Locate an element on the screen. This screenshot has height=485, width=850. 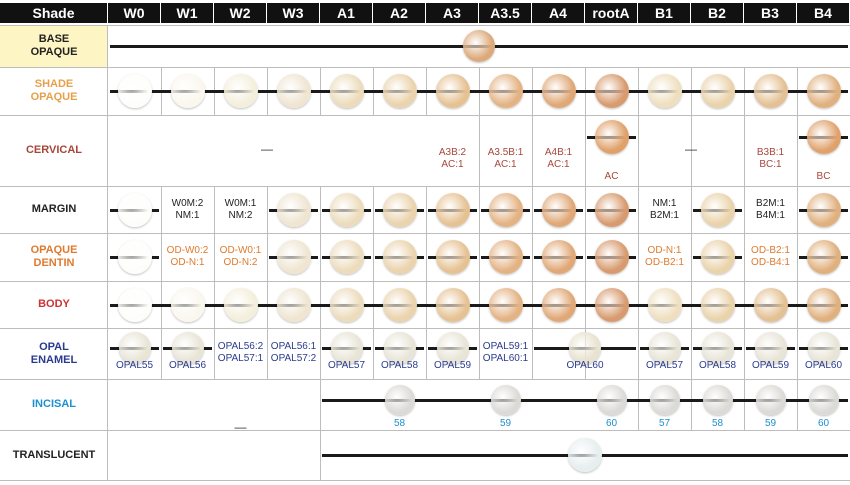
opal-enamel-text-7: OPAL59:1 OPAL60:1 is located at coordinates (505, 352).